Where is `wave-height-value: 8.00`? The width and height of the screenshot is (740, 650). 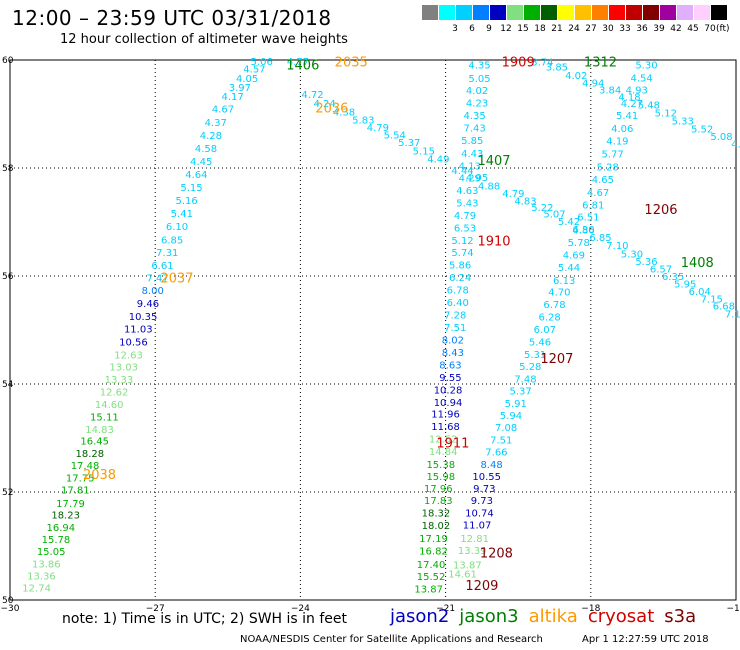
wave-height-value: 8.00 is located at coordinates (153, 291).